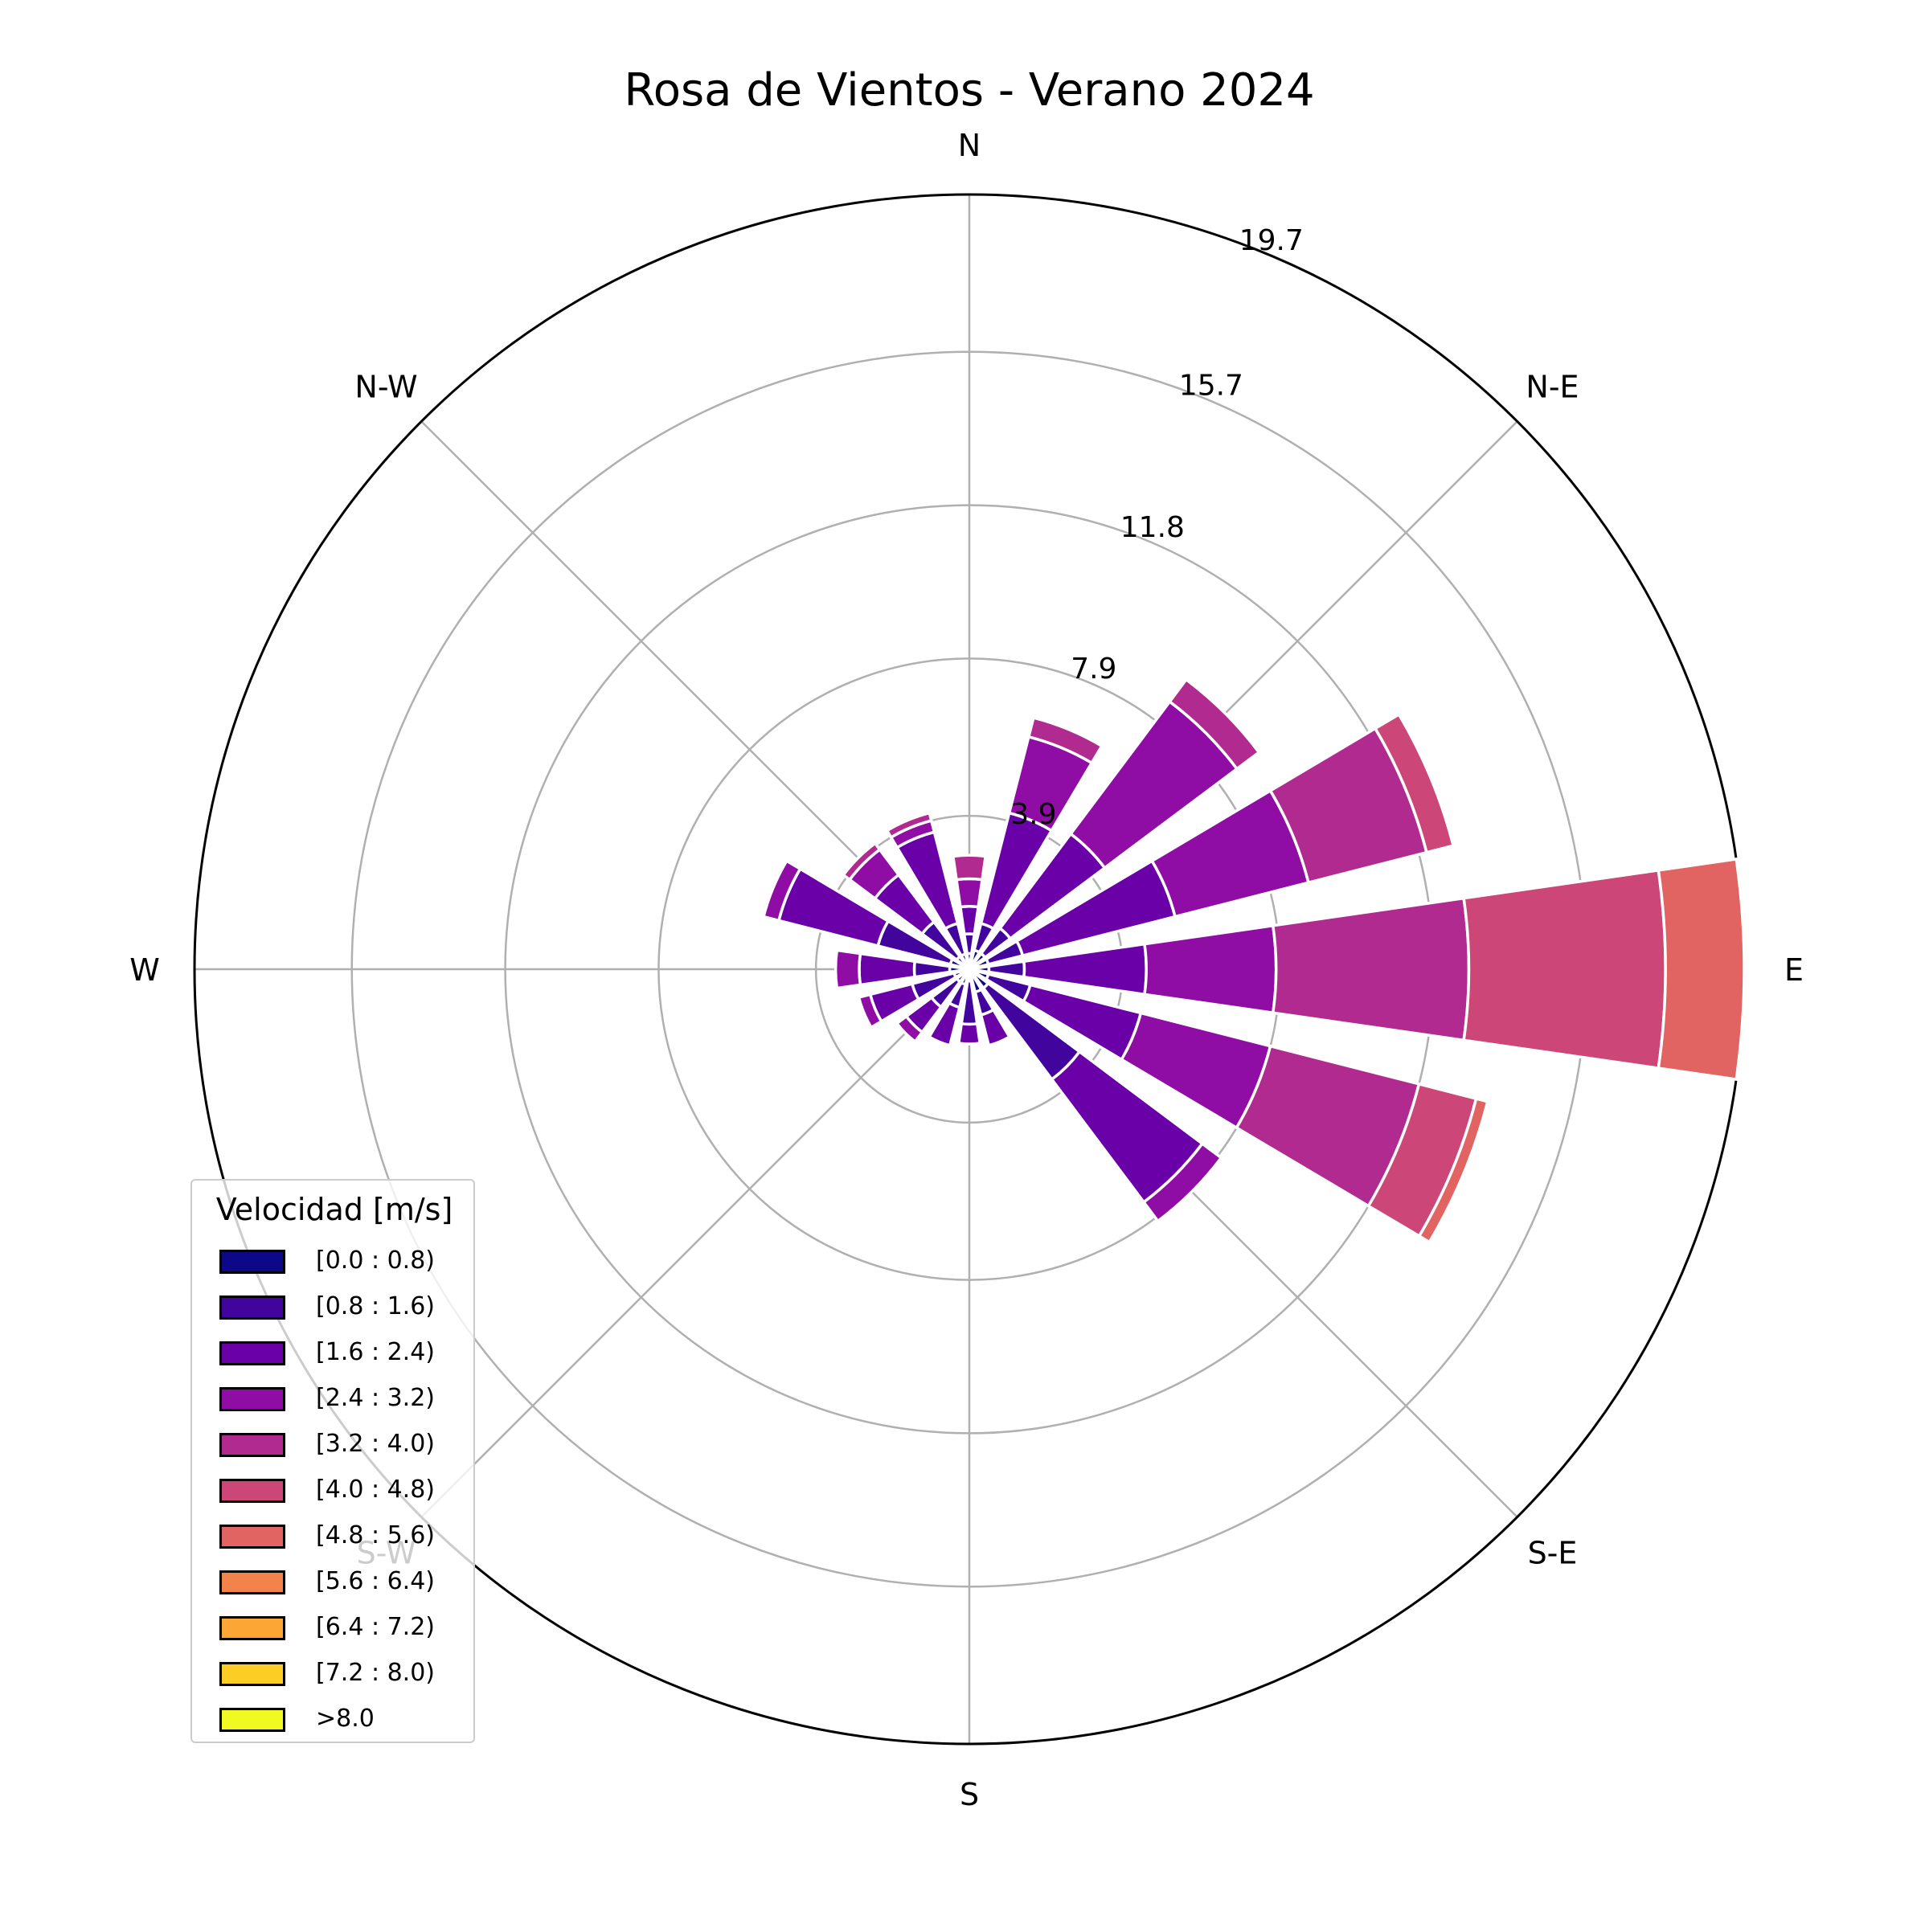 Image resolution: width=1929 pixels, height=1932 pixels. Describe the element at coordinates (385, 387) in the screenshot. I see `direction-label-n-w: N-W` at that location.